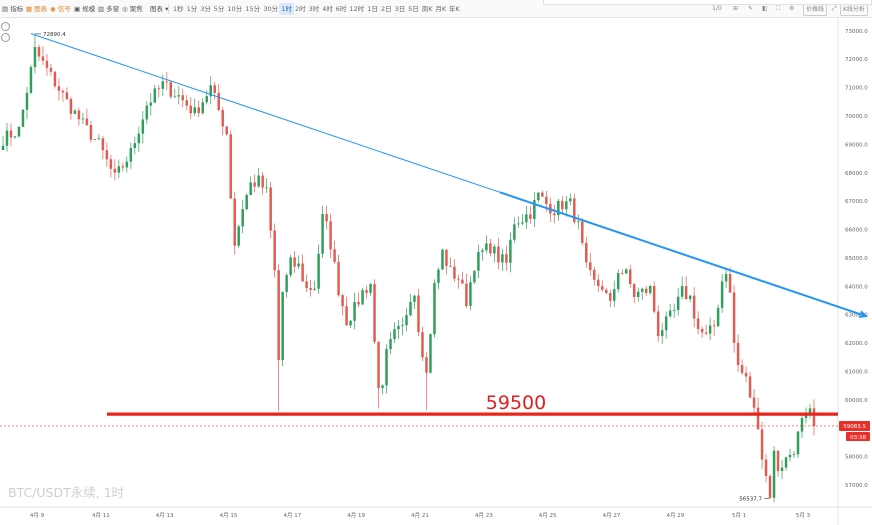 This screenshot has width=872, height=525. I want to click on focus-button: ◎ 聚焦, so click(132, 9).